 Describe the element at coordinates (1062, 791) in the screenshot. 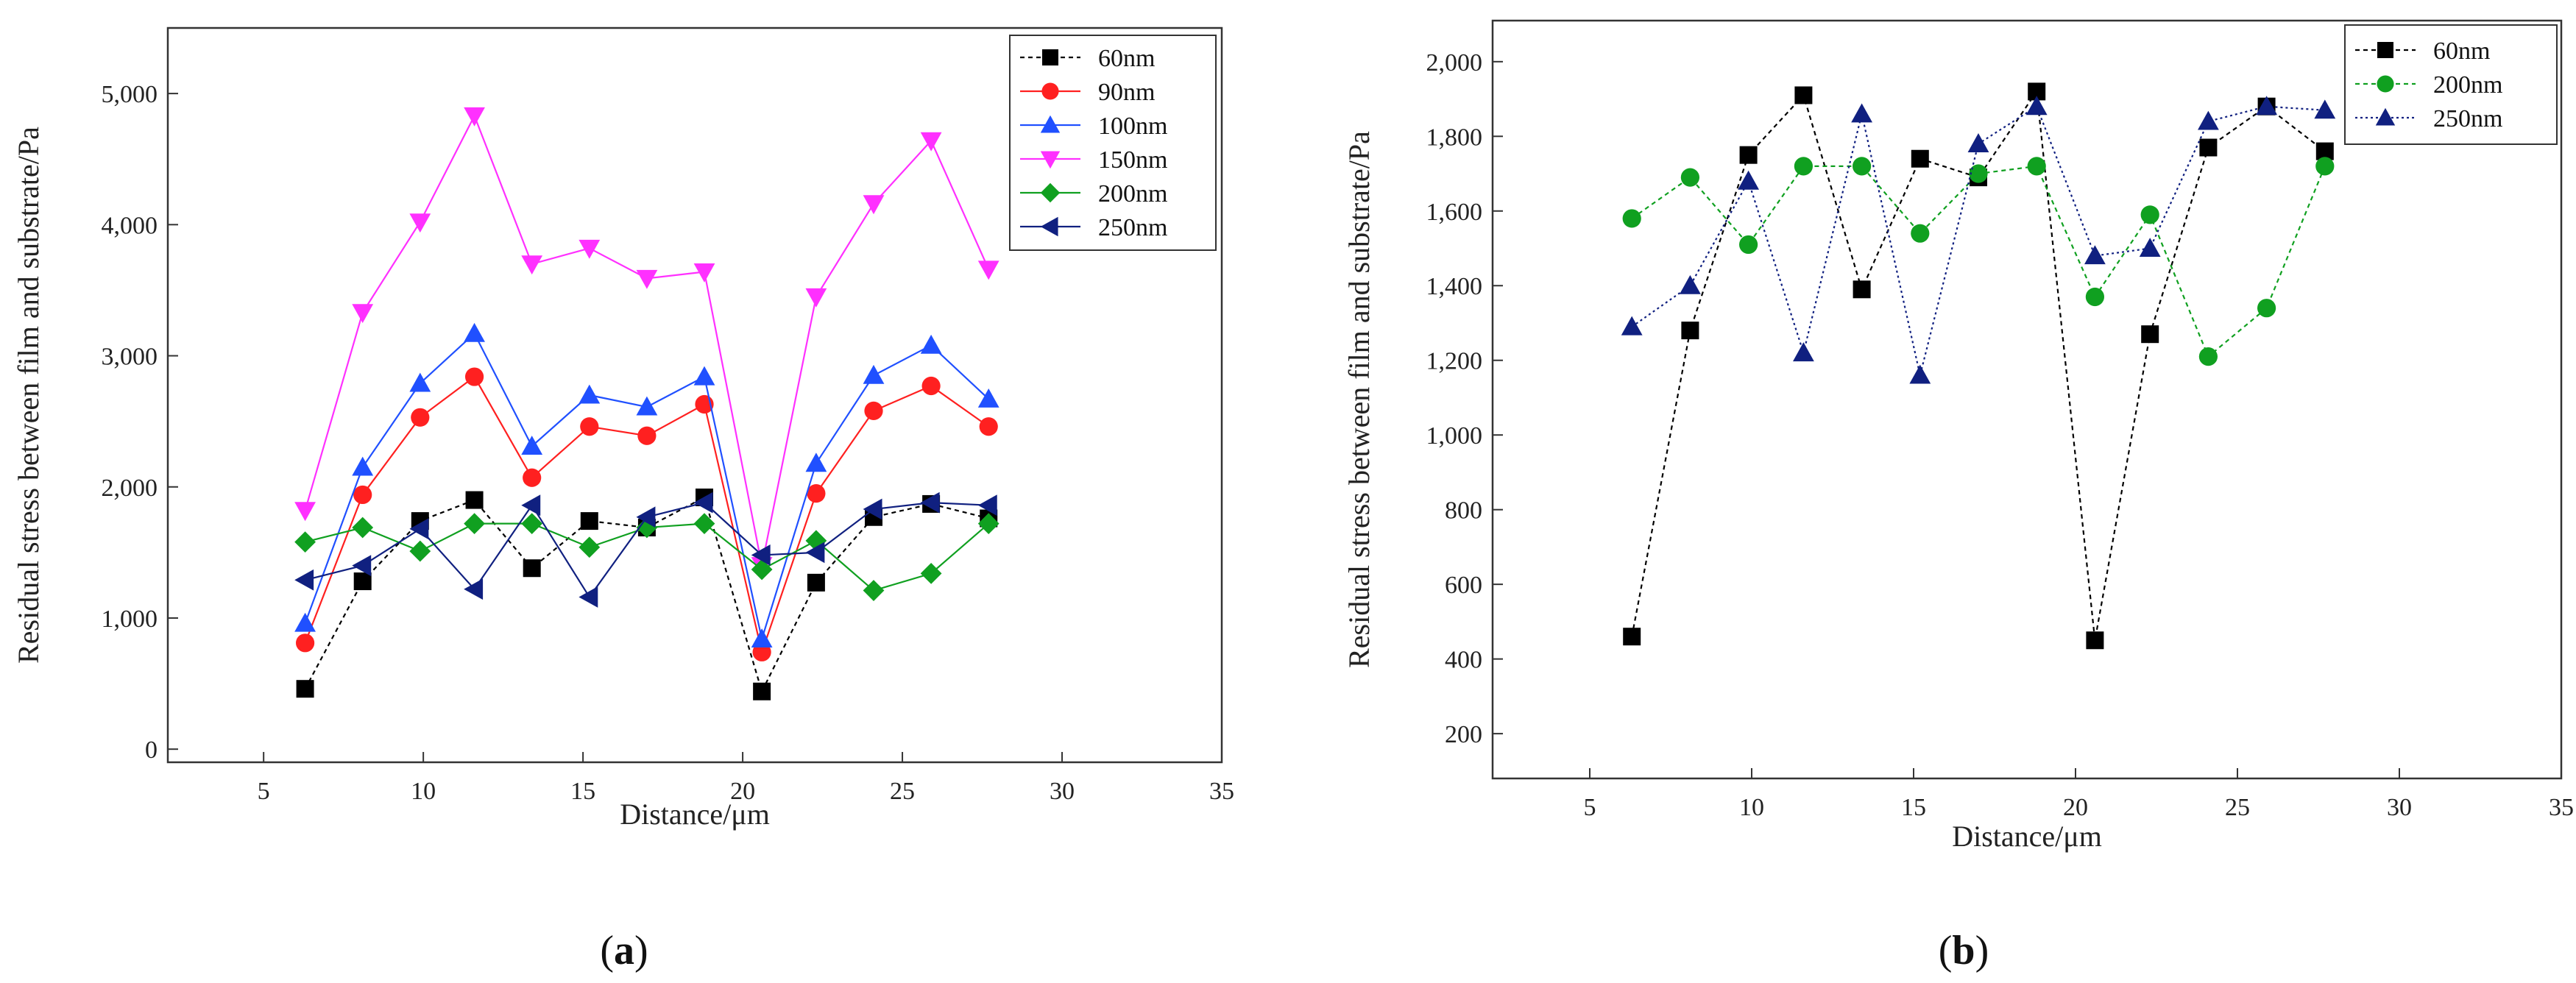

I see `chart-a-x-tick-label: 30` at that location.